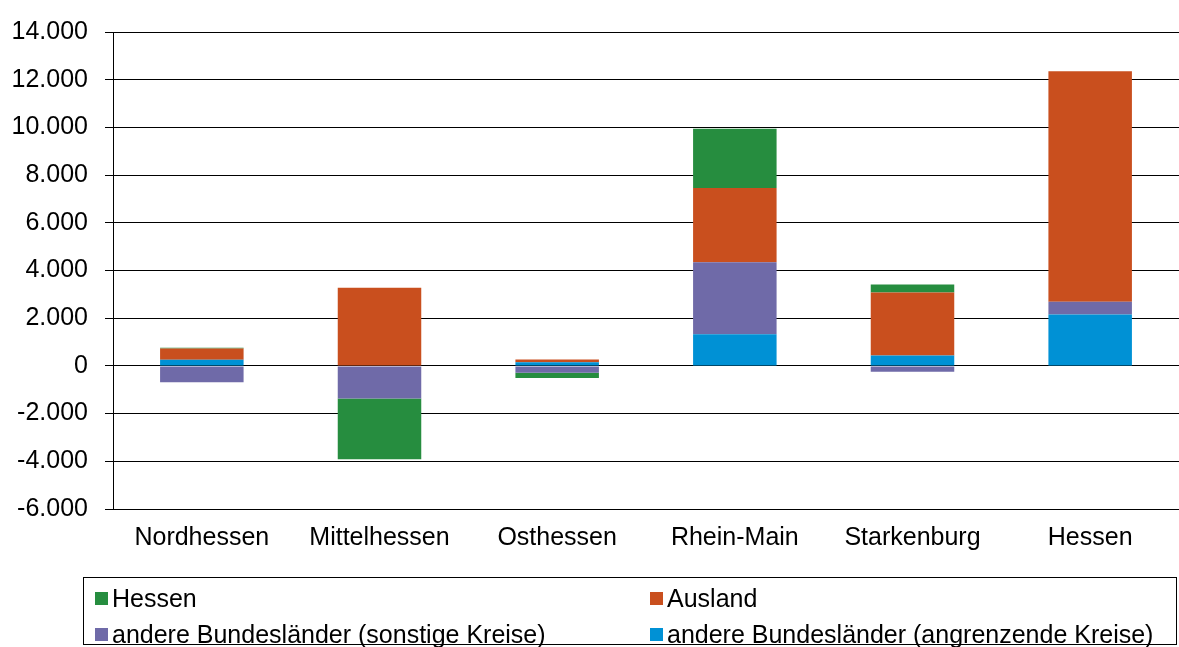 The width and height of the screenshot is (1179, 647). Describe the element at coordinates (202, 535) in the screenshot. I see `x-tick-label: Nordhessen` at that location.